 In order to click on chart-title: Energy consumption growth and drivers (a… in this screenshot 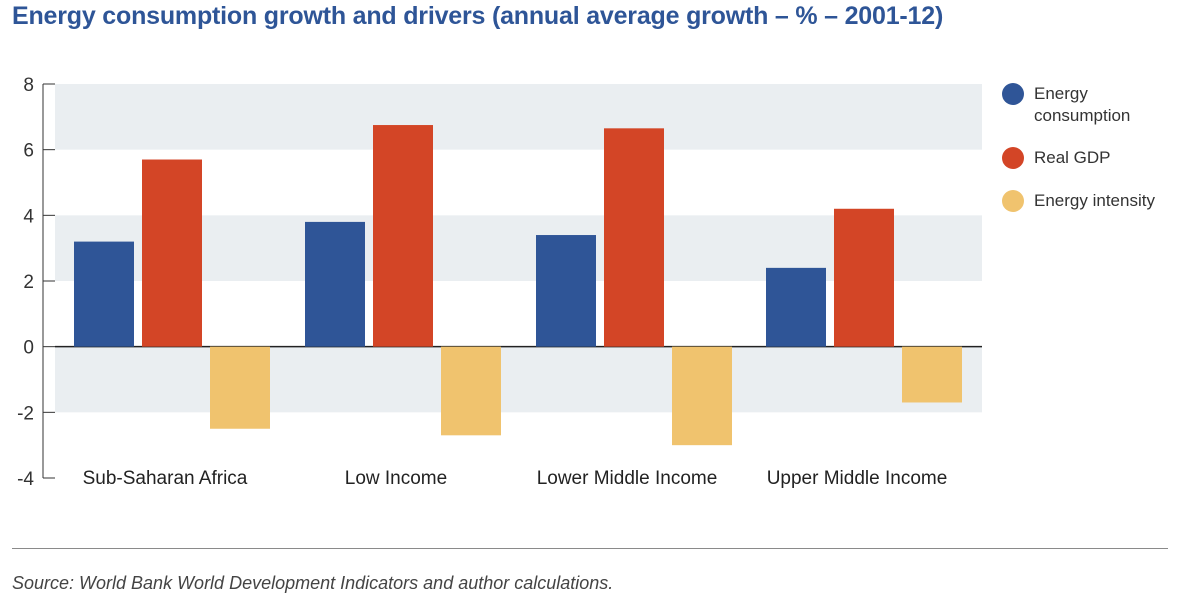, I will do `click(478, 16)`.